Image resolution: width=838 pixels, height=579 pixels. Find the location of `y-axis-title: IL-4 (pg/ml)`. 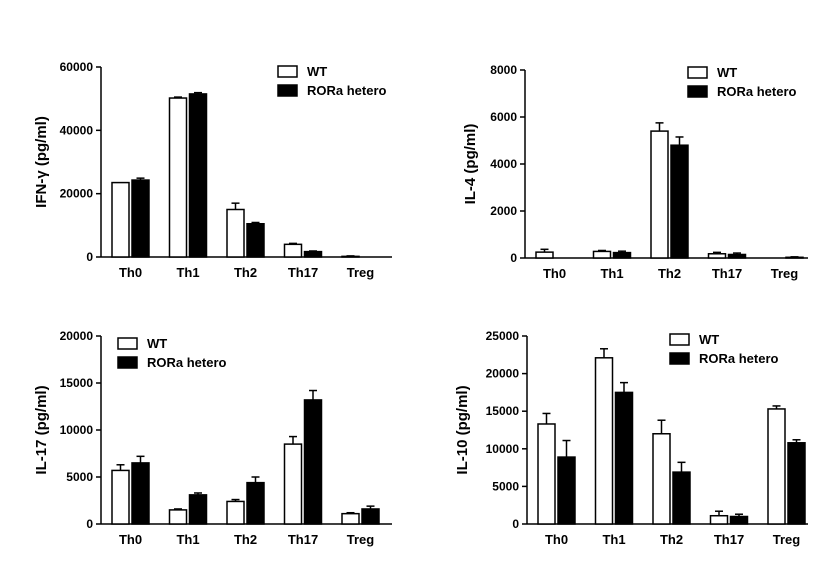

y-axis-title: IL-4 (pg/ml) is located at coordinates (470, 164).